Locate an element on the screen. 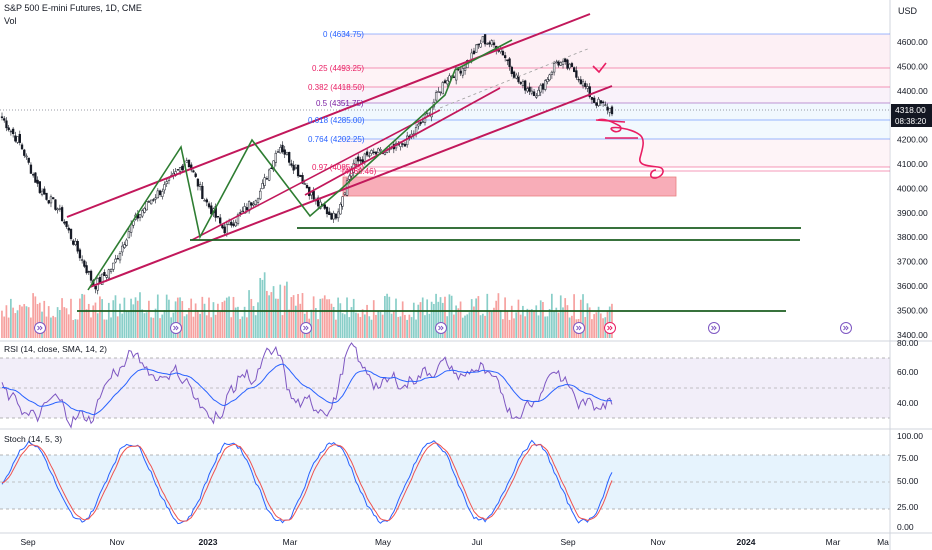 The image size is (932, 550). stoch-axis: 100.00 75.00 50.00 25.00 0.00 is located at coordinates (910, 481).